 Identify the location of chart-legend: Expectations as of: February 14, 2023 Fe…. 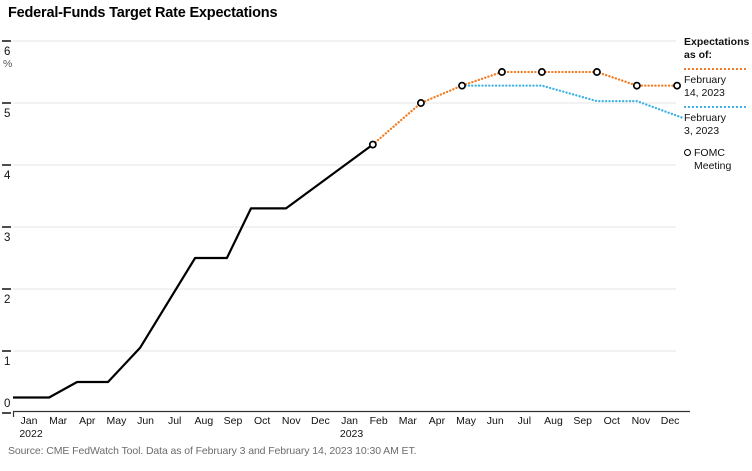
(717, 104).